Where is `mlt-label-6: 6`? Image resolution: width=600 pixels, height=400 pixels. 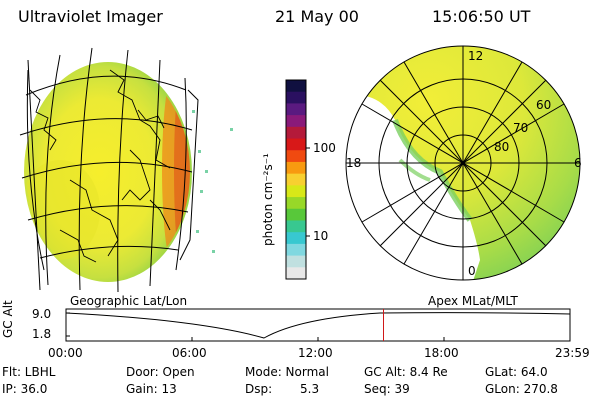
mlt-label-6: 6 is located at coordinates (578, 163).